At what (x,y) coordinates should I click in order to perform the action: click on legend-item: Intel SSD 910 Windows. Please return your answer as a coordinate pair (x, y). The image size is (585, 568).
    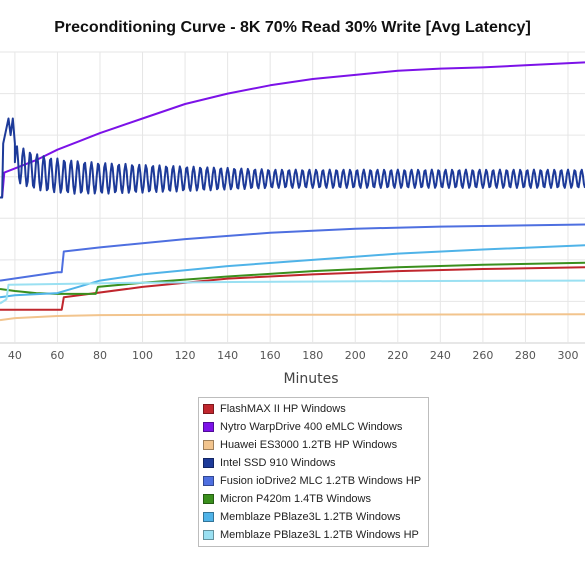
    Looking at the image, I should click on (313, 463).